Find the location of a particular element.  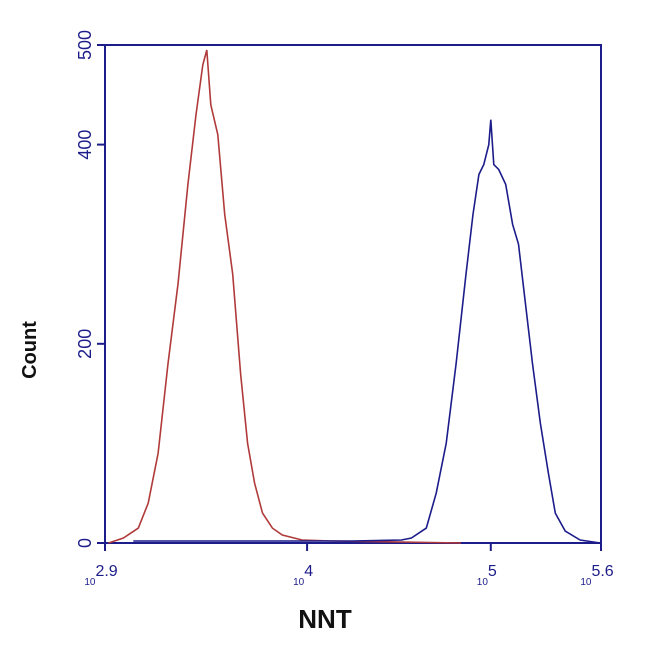

y-tick-label: 500 is located at coordinates (85, 45).